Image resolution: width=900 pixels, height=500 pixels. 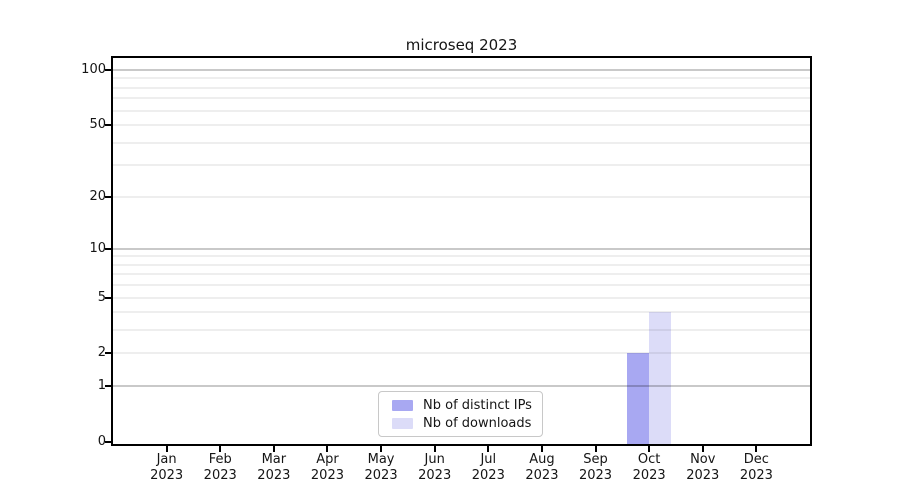 I want to click on legend-swatch-downloads, so click(x=402, y=423).